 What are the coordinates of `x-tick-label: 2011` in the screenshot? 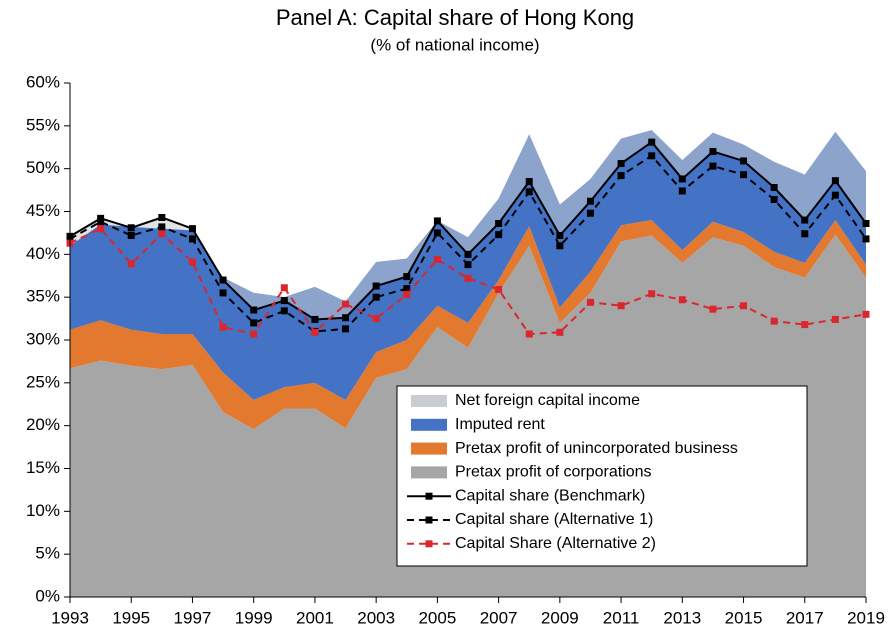 It's located at (621, 617).